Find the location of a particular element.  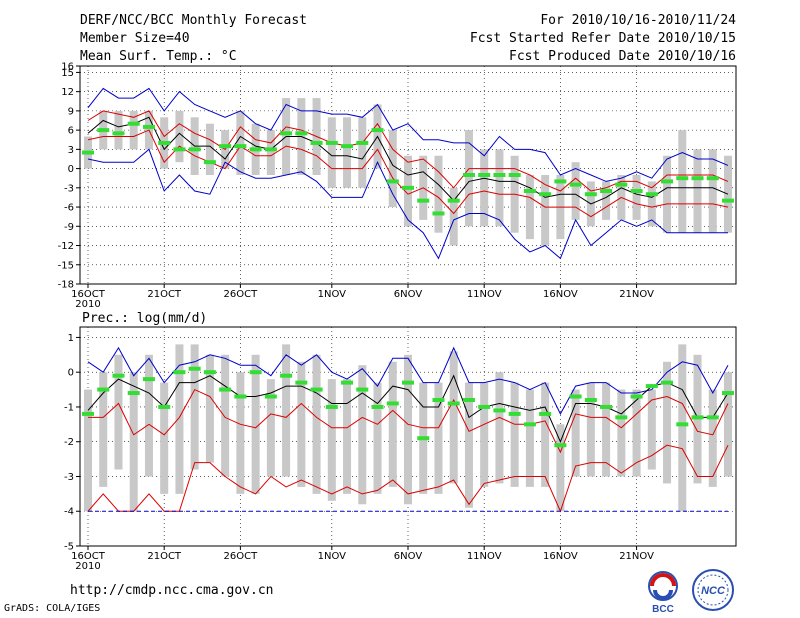

temp-y-tick-label: 15 is located at coordinates (67, 73).